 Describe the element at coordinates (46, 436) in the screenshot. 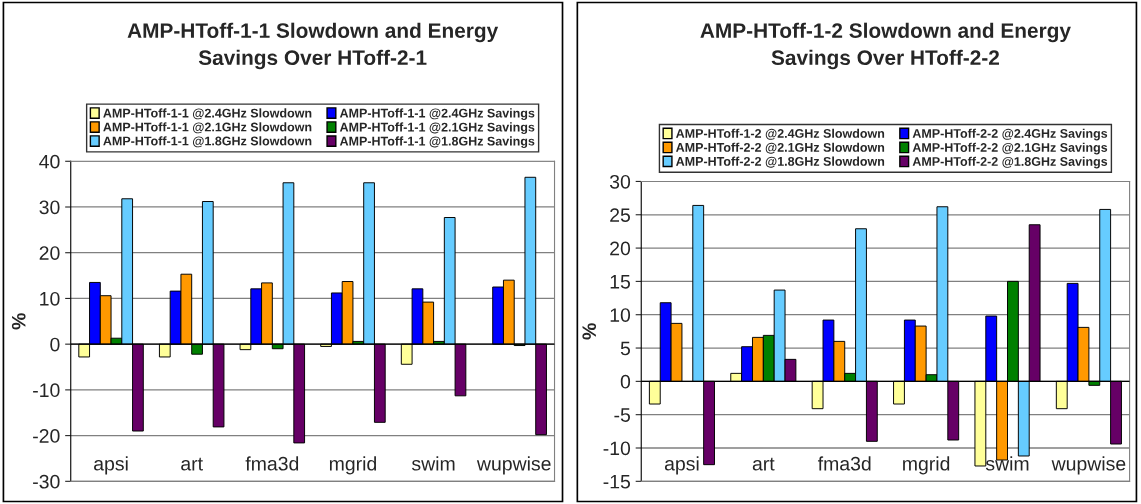

I see `y-tick-label: -20` at that location.